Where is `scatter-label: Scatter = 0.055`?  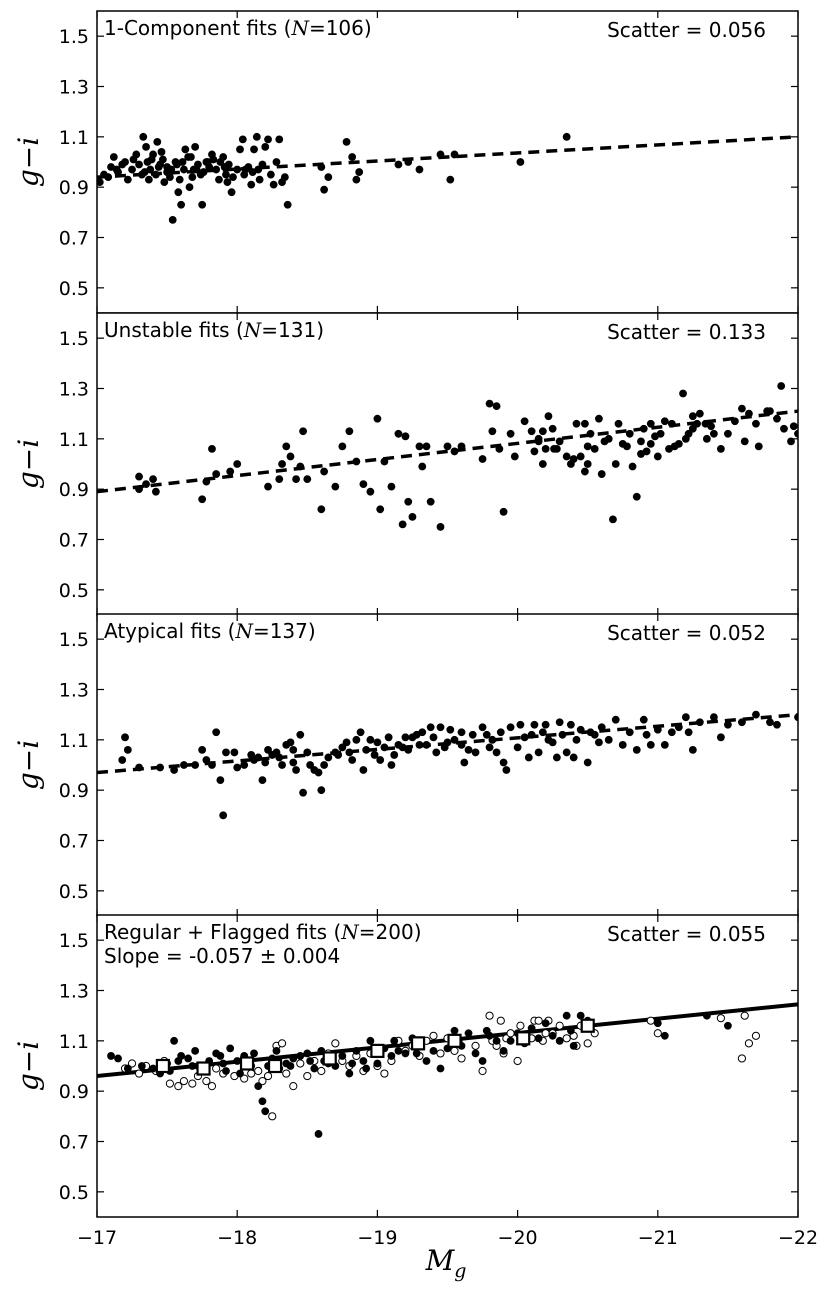
scatter-label: Scatter = 0.055 is located at coordinates (686, 934).